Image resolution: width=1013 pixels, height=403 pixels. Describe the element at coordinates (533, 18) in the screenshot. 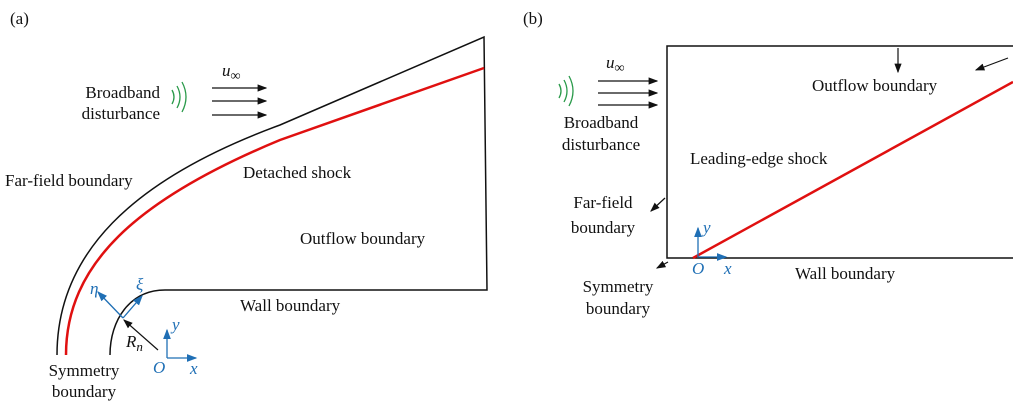

I see `panel-tag: (b)` at that location.